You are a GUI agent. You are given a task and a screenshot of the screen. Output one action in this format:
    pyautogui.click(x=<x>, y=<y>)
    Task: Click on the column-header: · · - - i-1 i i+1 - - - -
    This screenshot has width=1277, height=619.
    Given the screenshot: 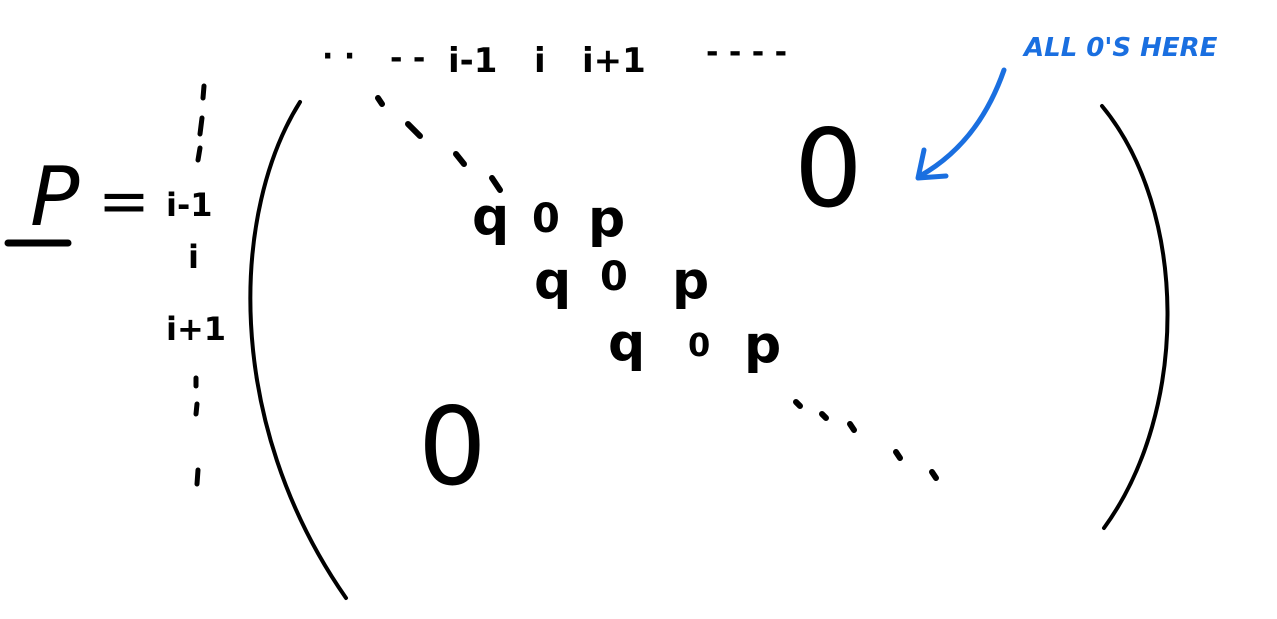 What is the action you would take?
    pyautogui.click(x=554, y=58)
    